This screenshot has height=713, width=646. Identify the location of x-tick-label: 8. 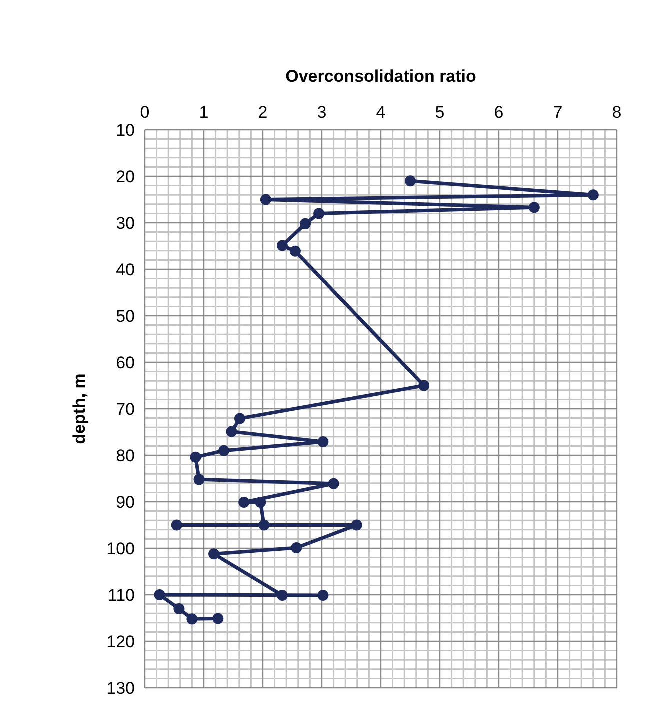
(617, 112).